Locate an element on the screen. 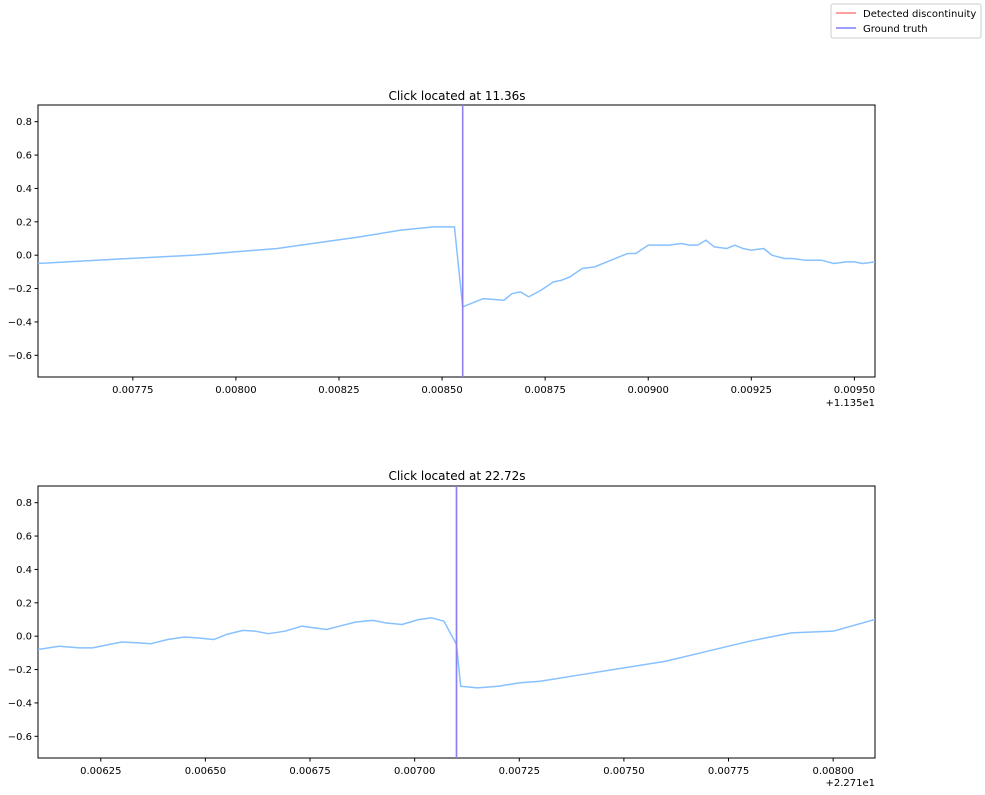  x-offset-label-2: +2.271e1 is located at coordinates (850, 783).